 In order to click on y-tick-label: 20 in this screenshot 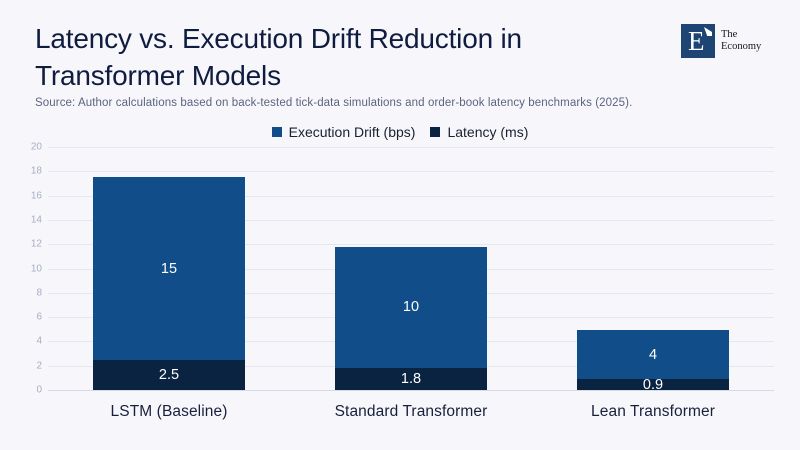, I will do `click(36, 147)`.